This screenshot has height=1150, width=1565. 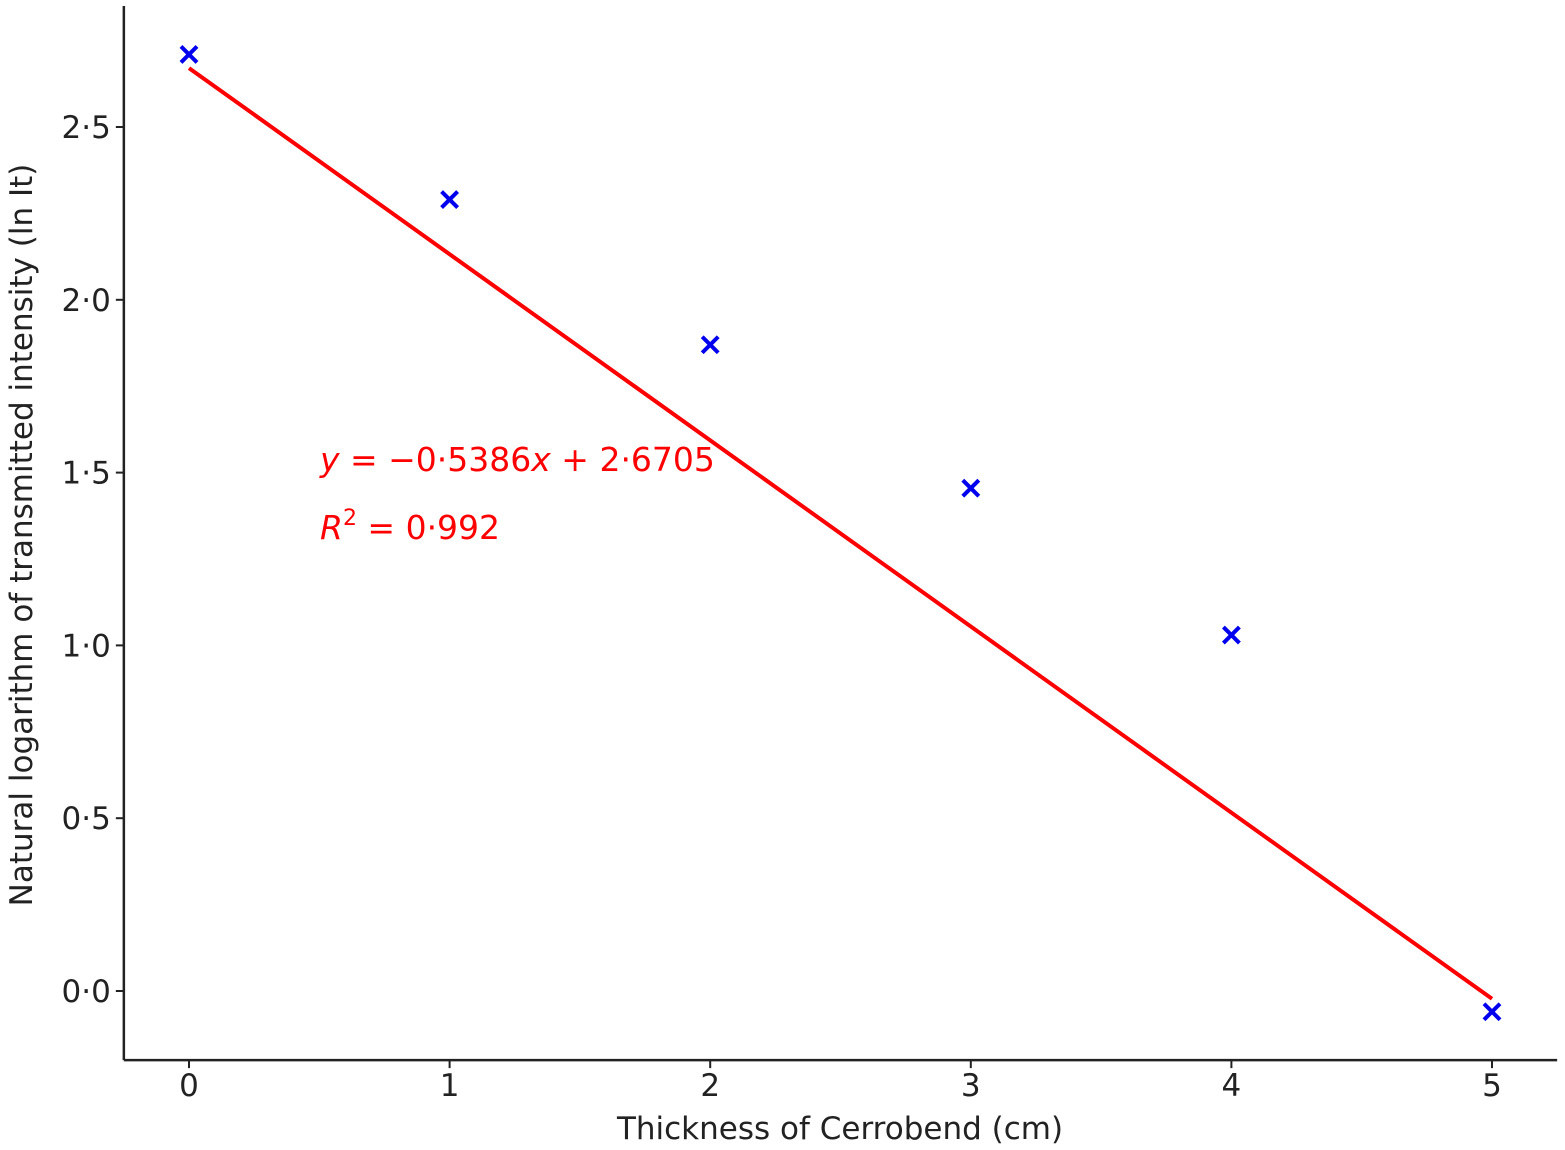 What do you see at coordinates (329, 459) in the screenshot?
I see `equation-y-var: y` at bounding box center [329, 459].